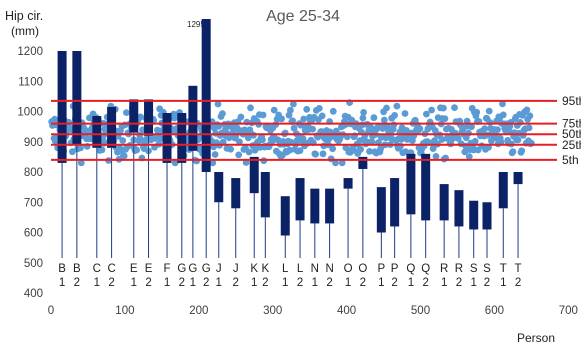 The width and height of the screenshot is (581, 347). Describe the element at coordinates (494, 311) in the screenshot. I see `x-tick-label: 600` at that location.